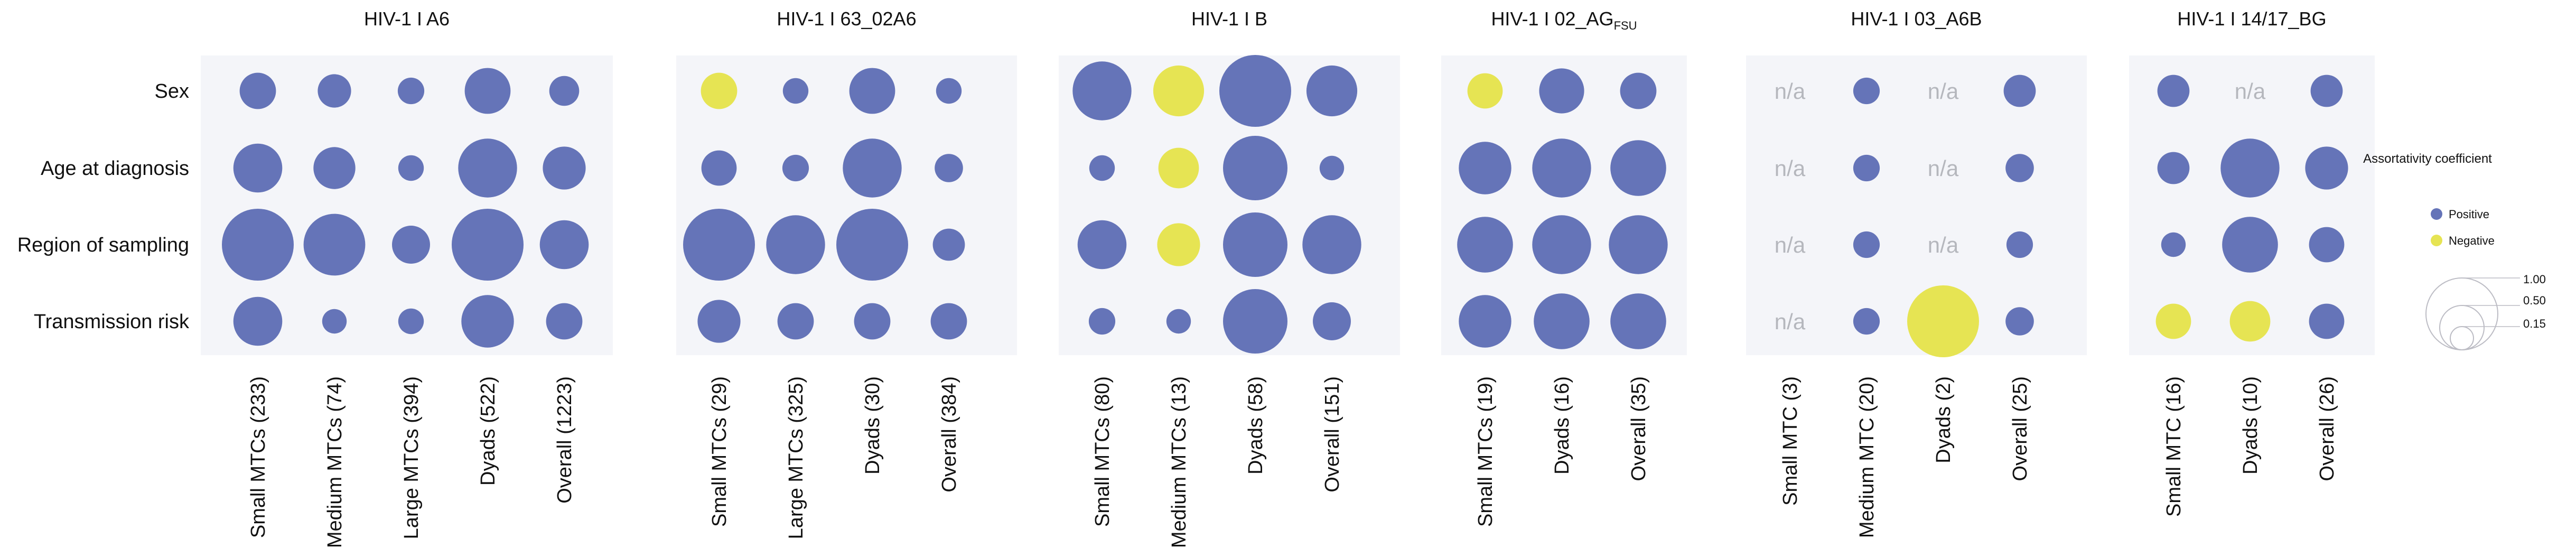  What do you see at coordinates (2251, 19) in the screenshot?
I see `panel-title: HIV-1 I 14/17_BG` at bounding box center [2251, 19].